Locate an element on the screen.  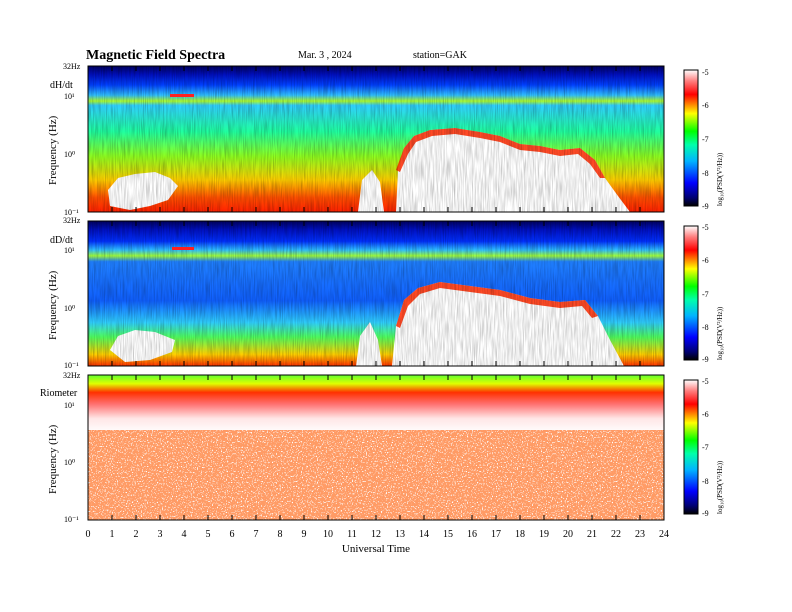
x-tick-label: 21 is located at coordinates (592, 534).